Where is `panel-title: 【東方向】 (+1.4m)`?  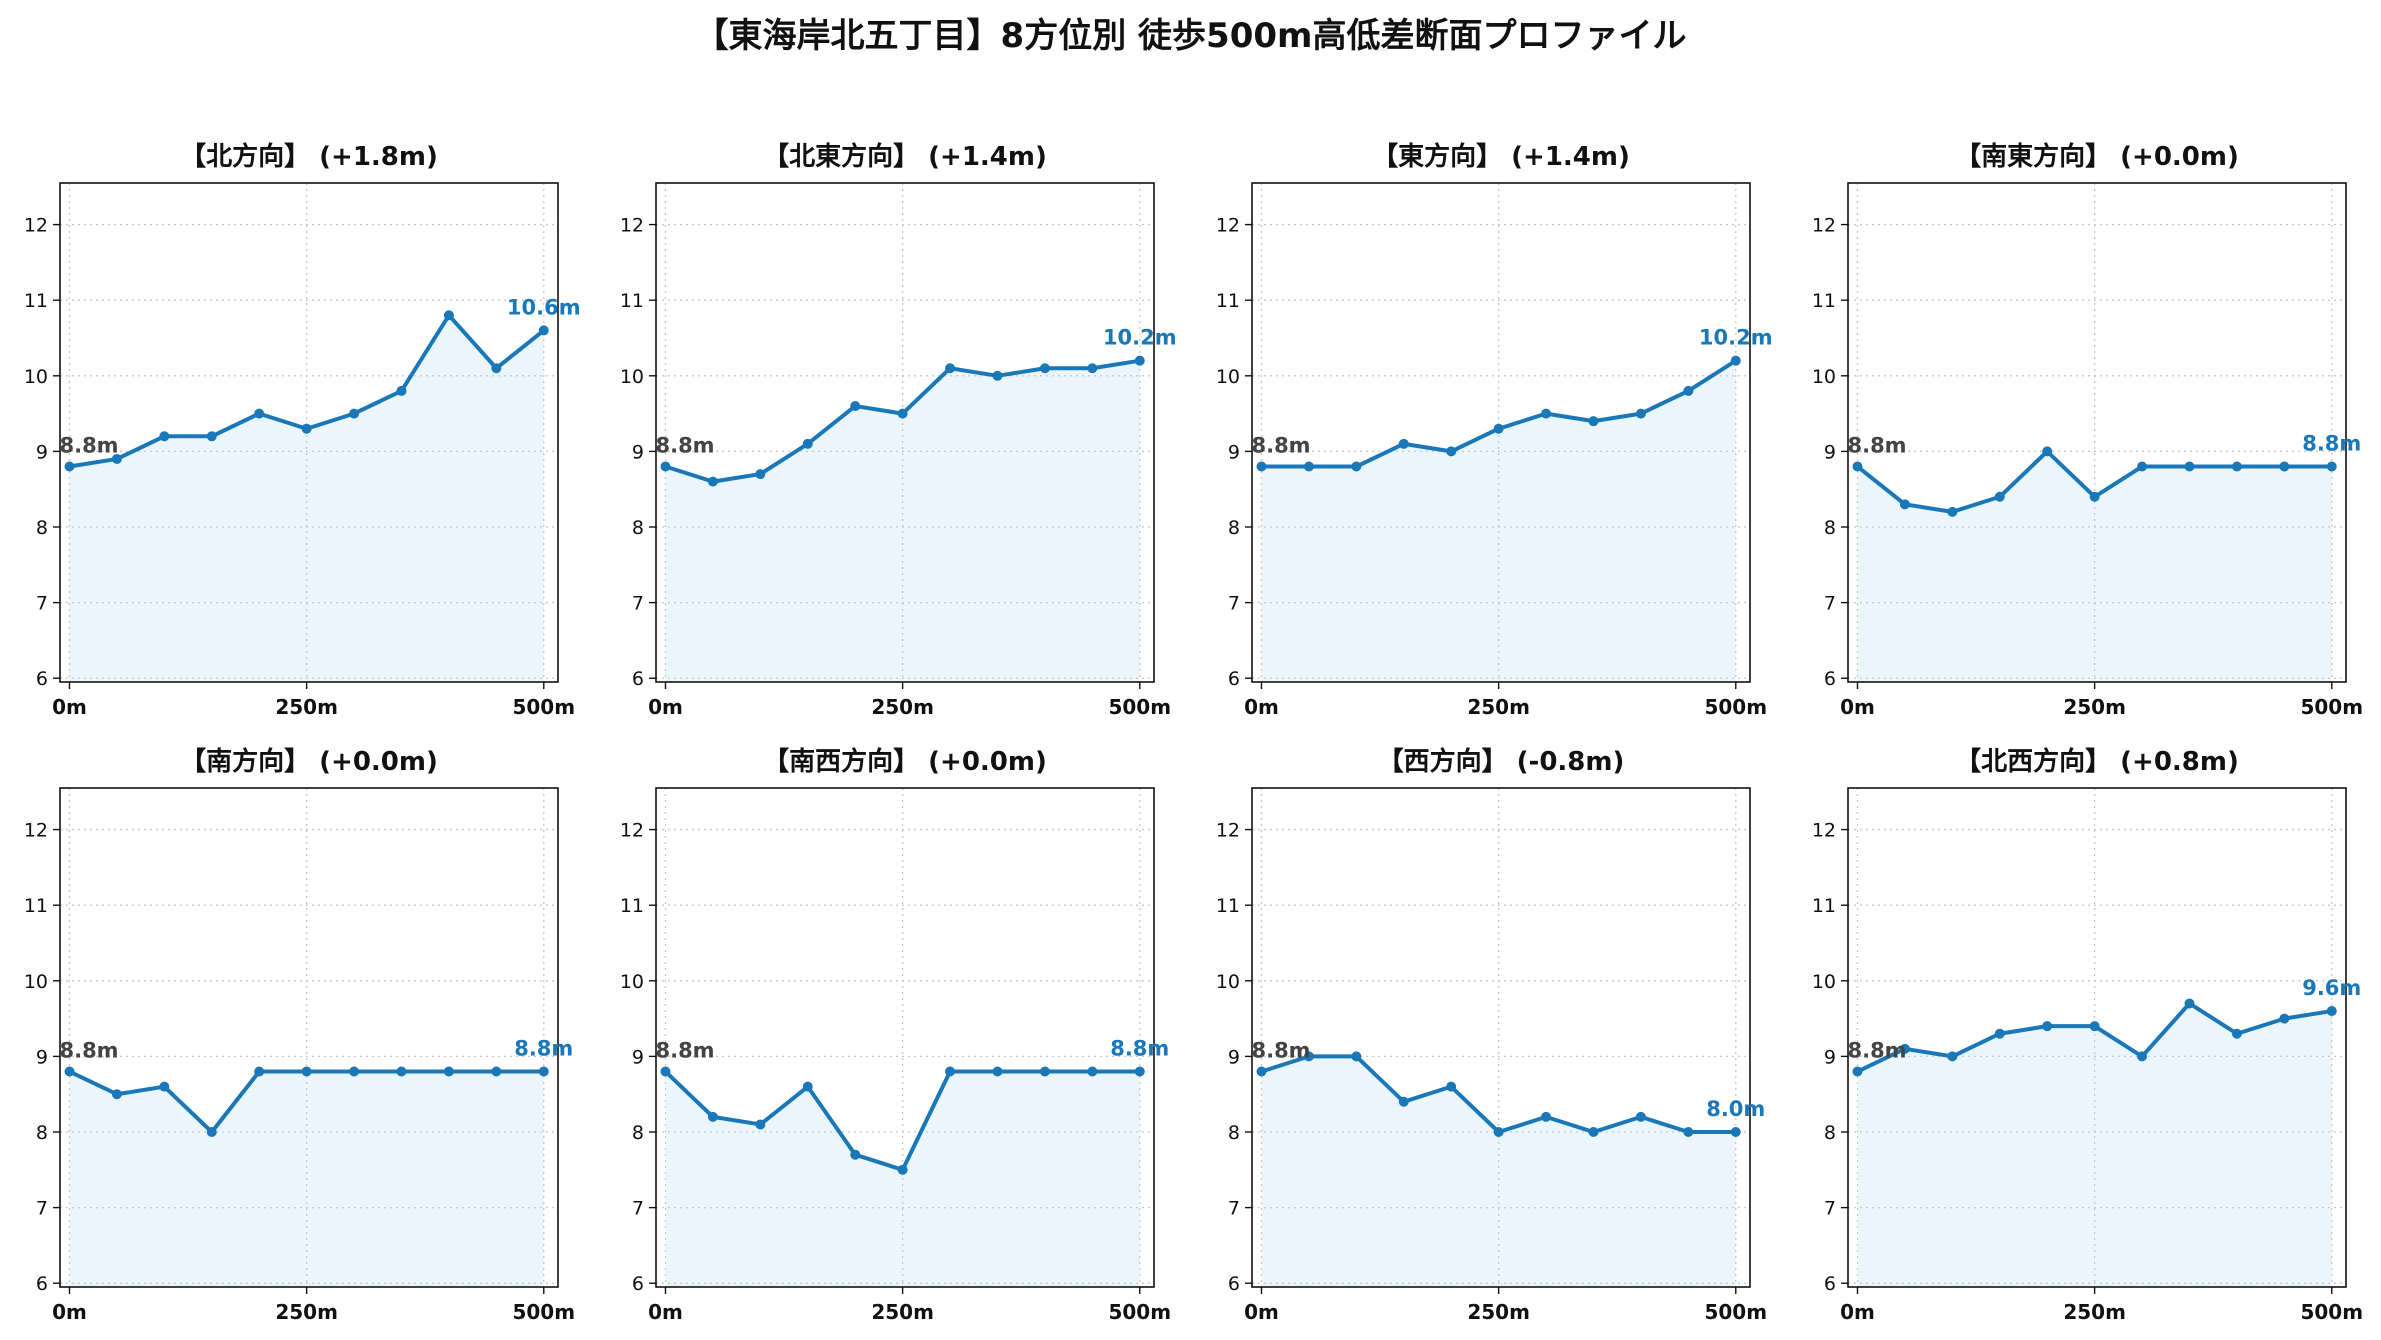 panel-title: 【東方向】 (+1.4m) is located at coordinates (1501, 156).